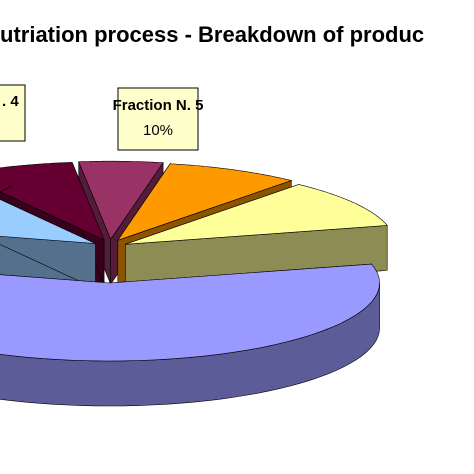 The image size is (474, 474). I want to click on leader-line, so click(6, 189).